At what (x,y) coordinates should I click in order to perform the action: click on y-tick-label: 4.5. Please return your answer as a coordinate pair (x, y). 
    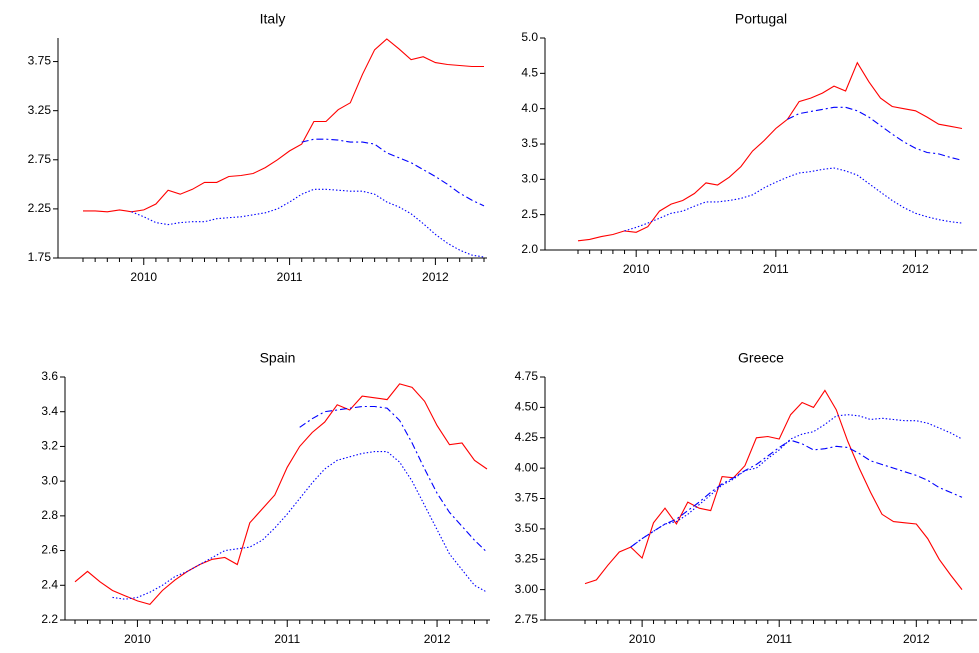
    Looking at the image, I should click on (529, 73).